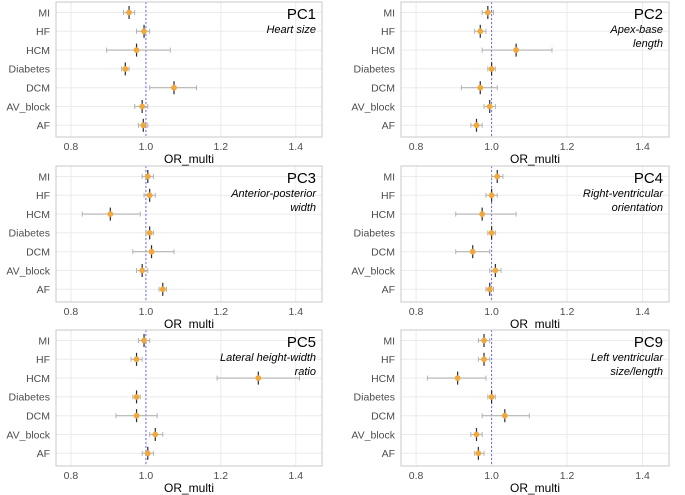  What do you see at coordinates (627, 358) in the screenshot?
I see `panel-subtitle: Left ventricular` at bounding box center [627, 358].